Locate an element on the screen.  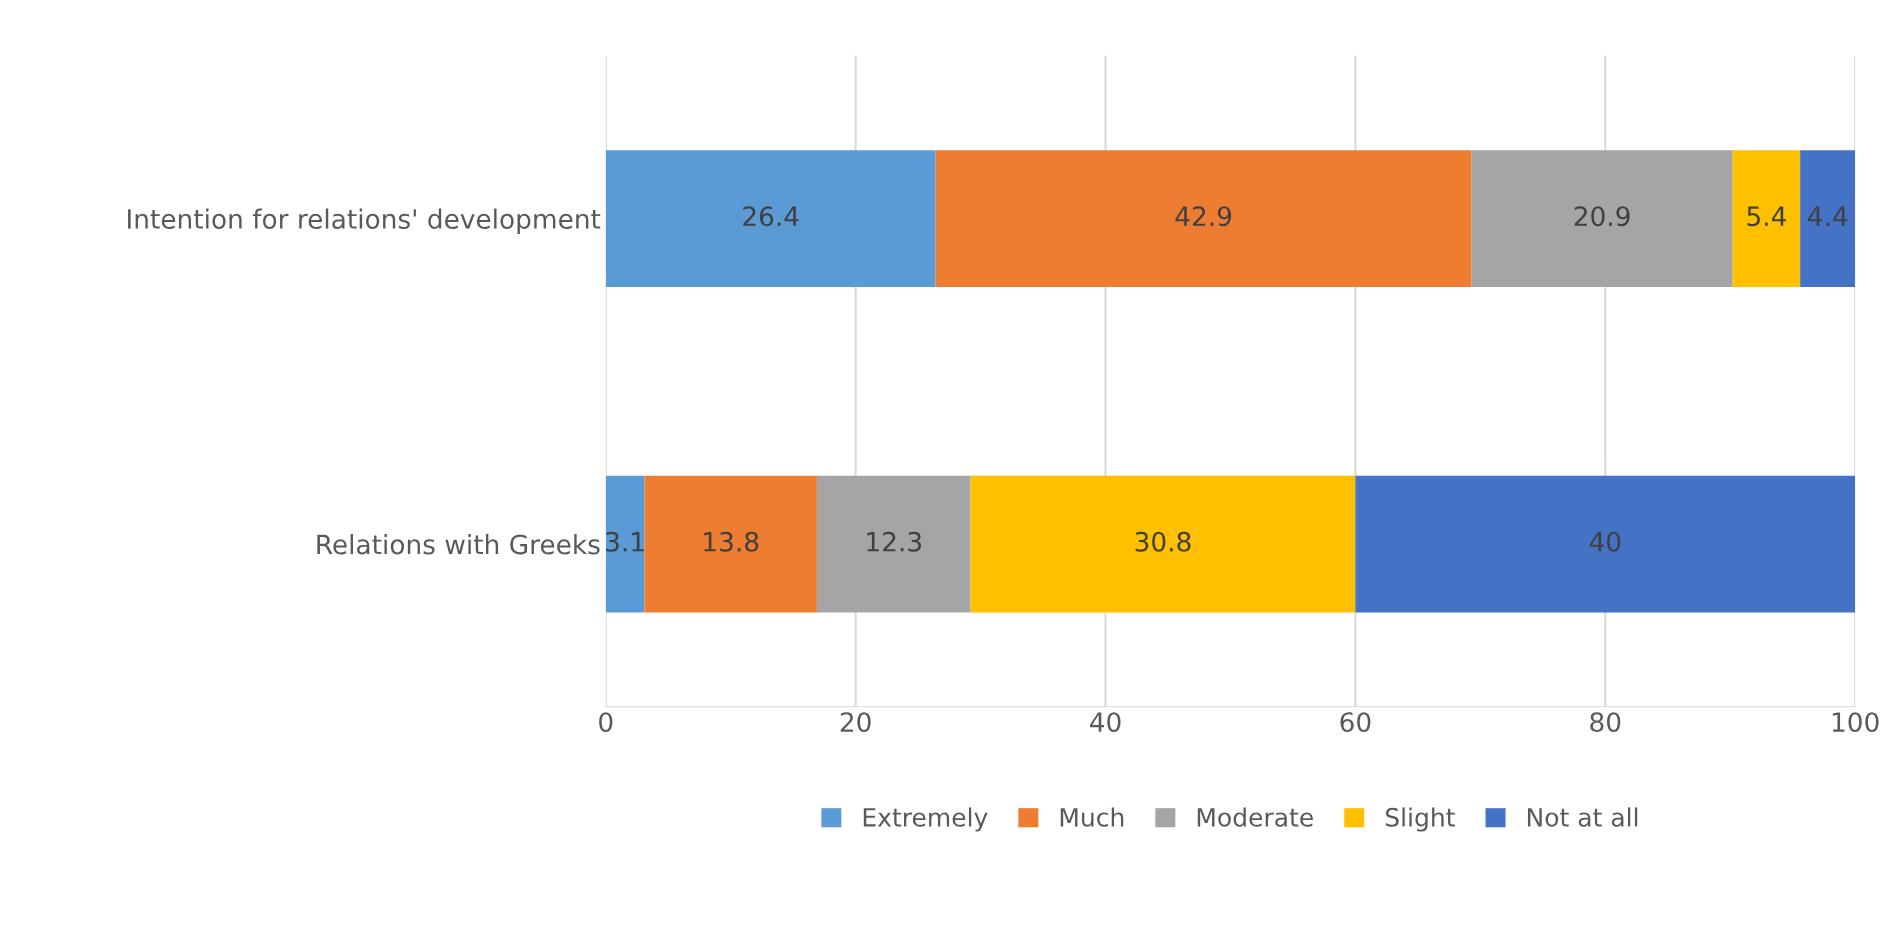
data-label: 20.9 is located at coordinates (1602, 216).